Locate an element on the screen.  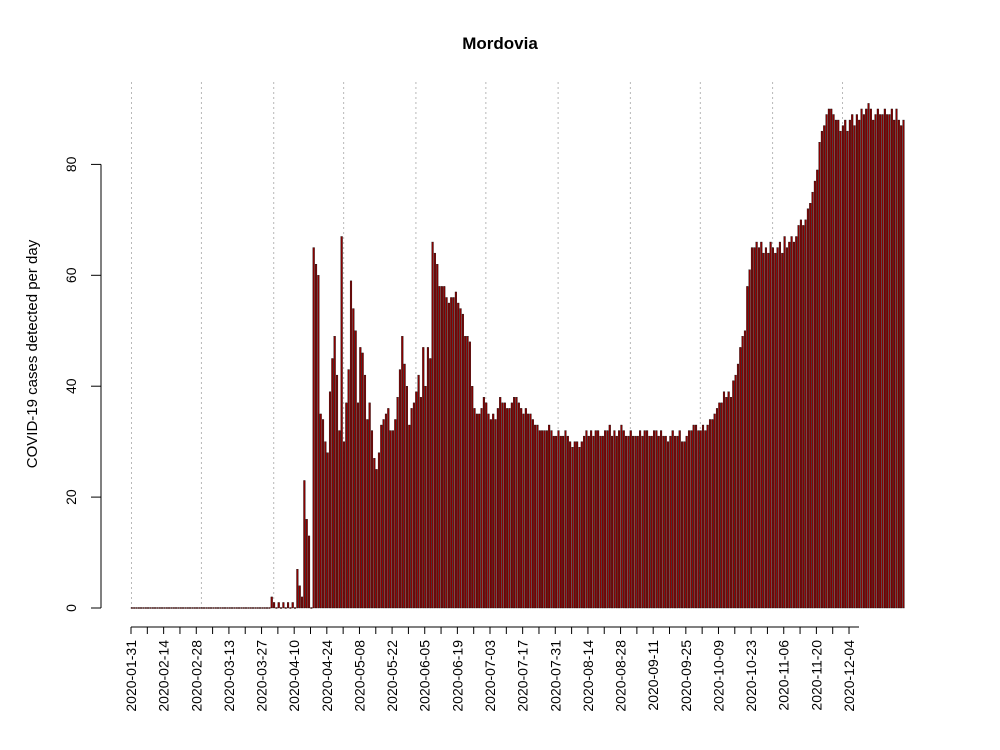
chart-title: Mordovia is located at coordinates (500, 43).